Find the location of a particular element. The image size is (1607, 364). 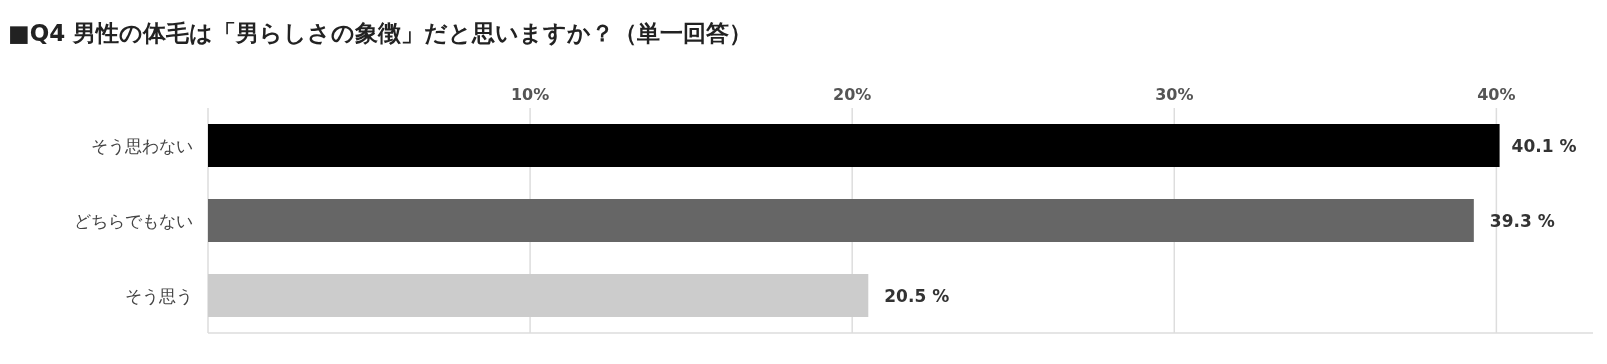

data-label: 40.1 % is located at coordinates (1544, 145).